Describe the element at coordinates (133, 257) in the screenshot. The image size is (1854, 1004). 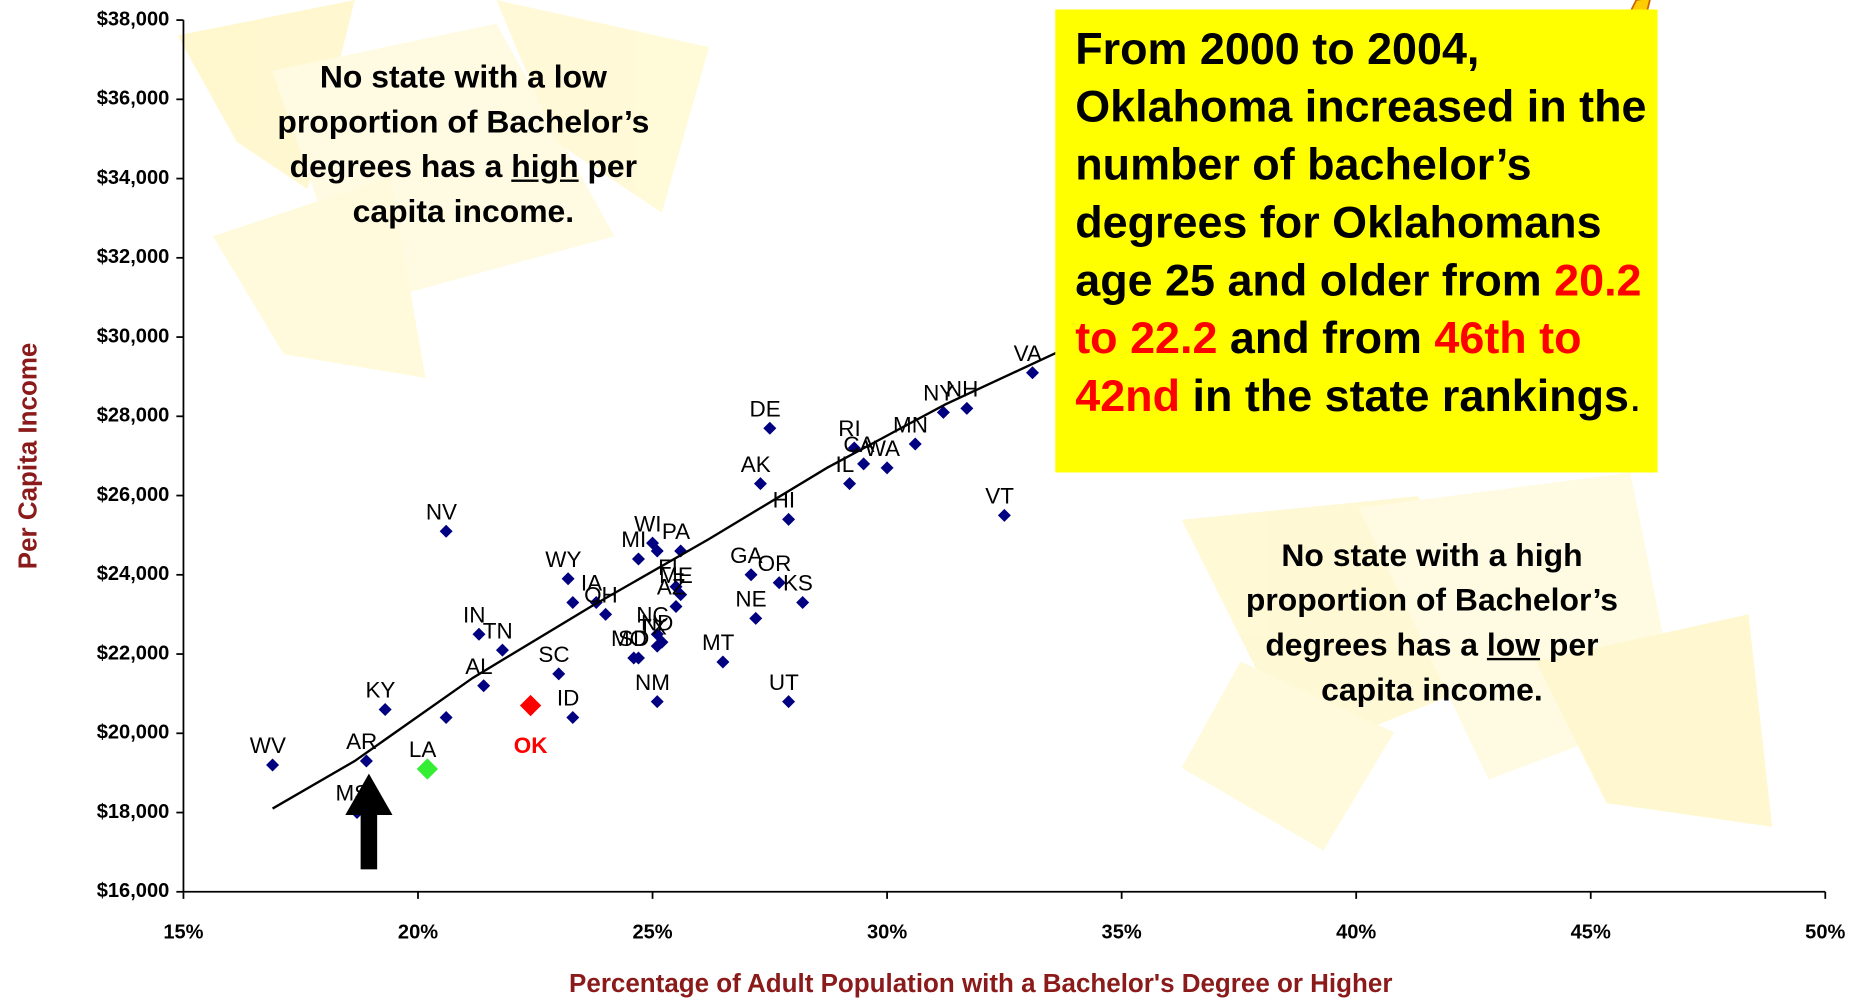
I see `y-tick-label: $32,000` at that location.